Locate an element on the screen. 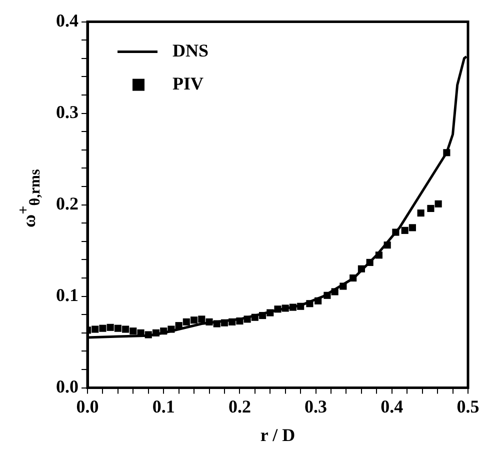 The height and width of the screenshot is (459, 492). y-tick-label: 0.2 is located at coordinates (67, 203).